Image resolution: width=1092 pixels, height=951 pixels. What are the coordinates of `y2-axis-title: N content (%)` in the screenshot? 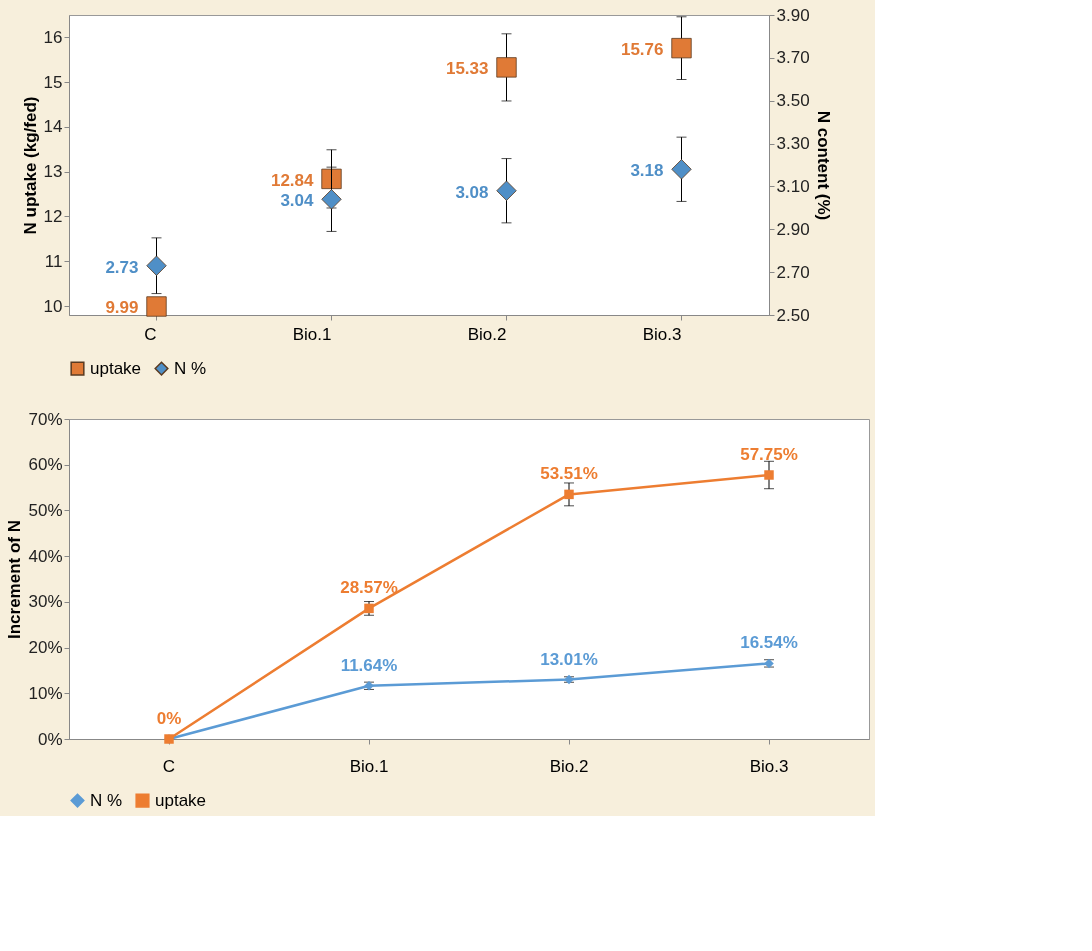 It's located at (823, 165).